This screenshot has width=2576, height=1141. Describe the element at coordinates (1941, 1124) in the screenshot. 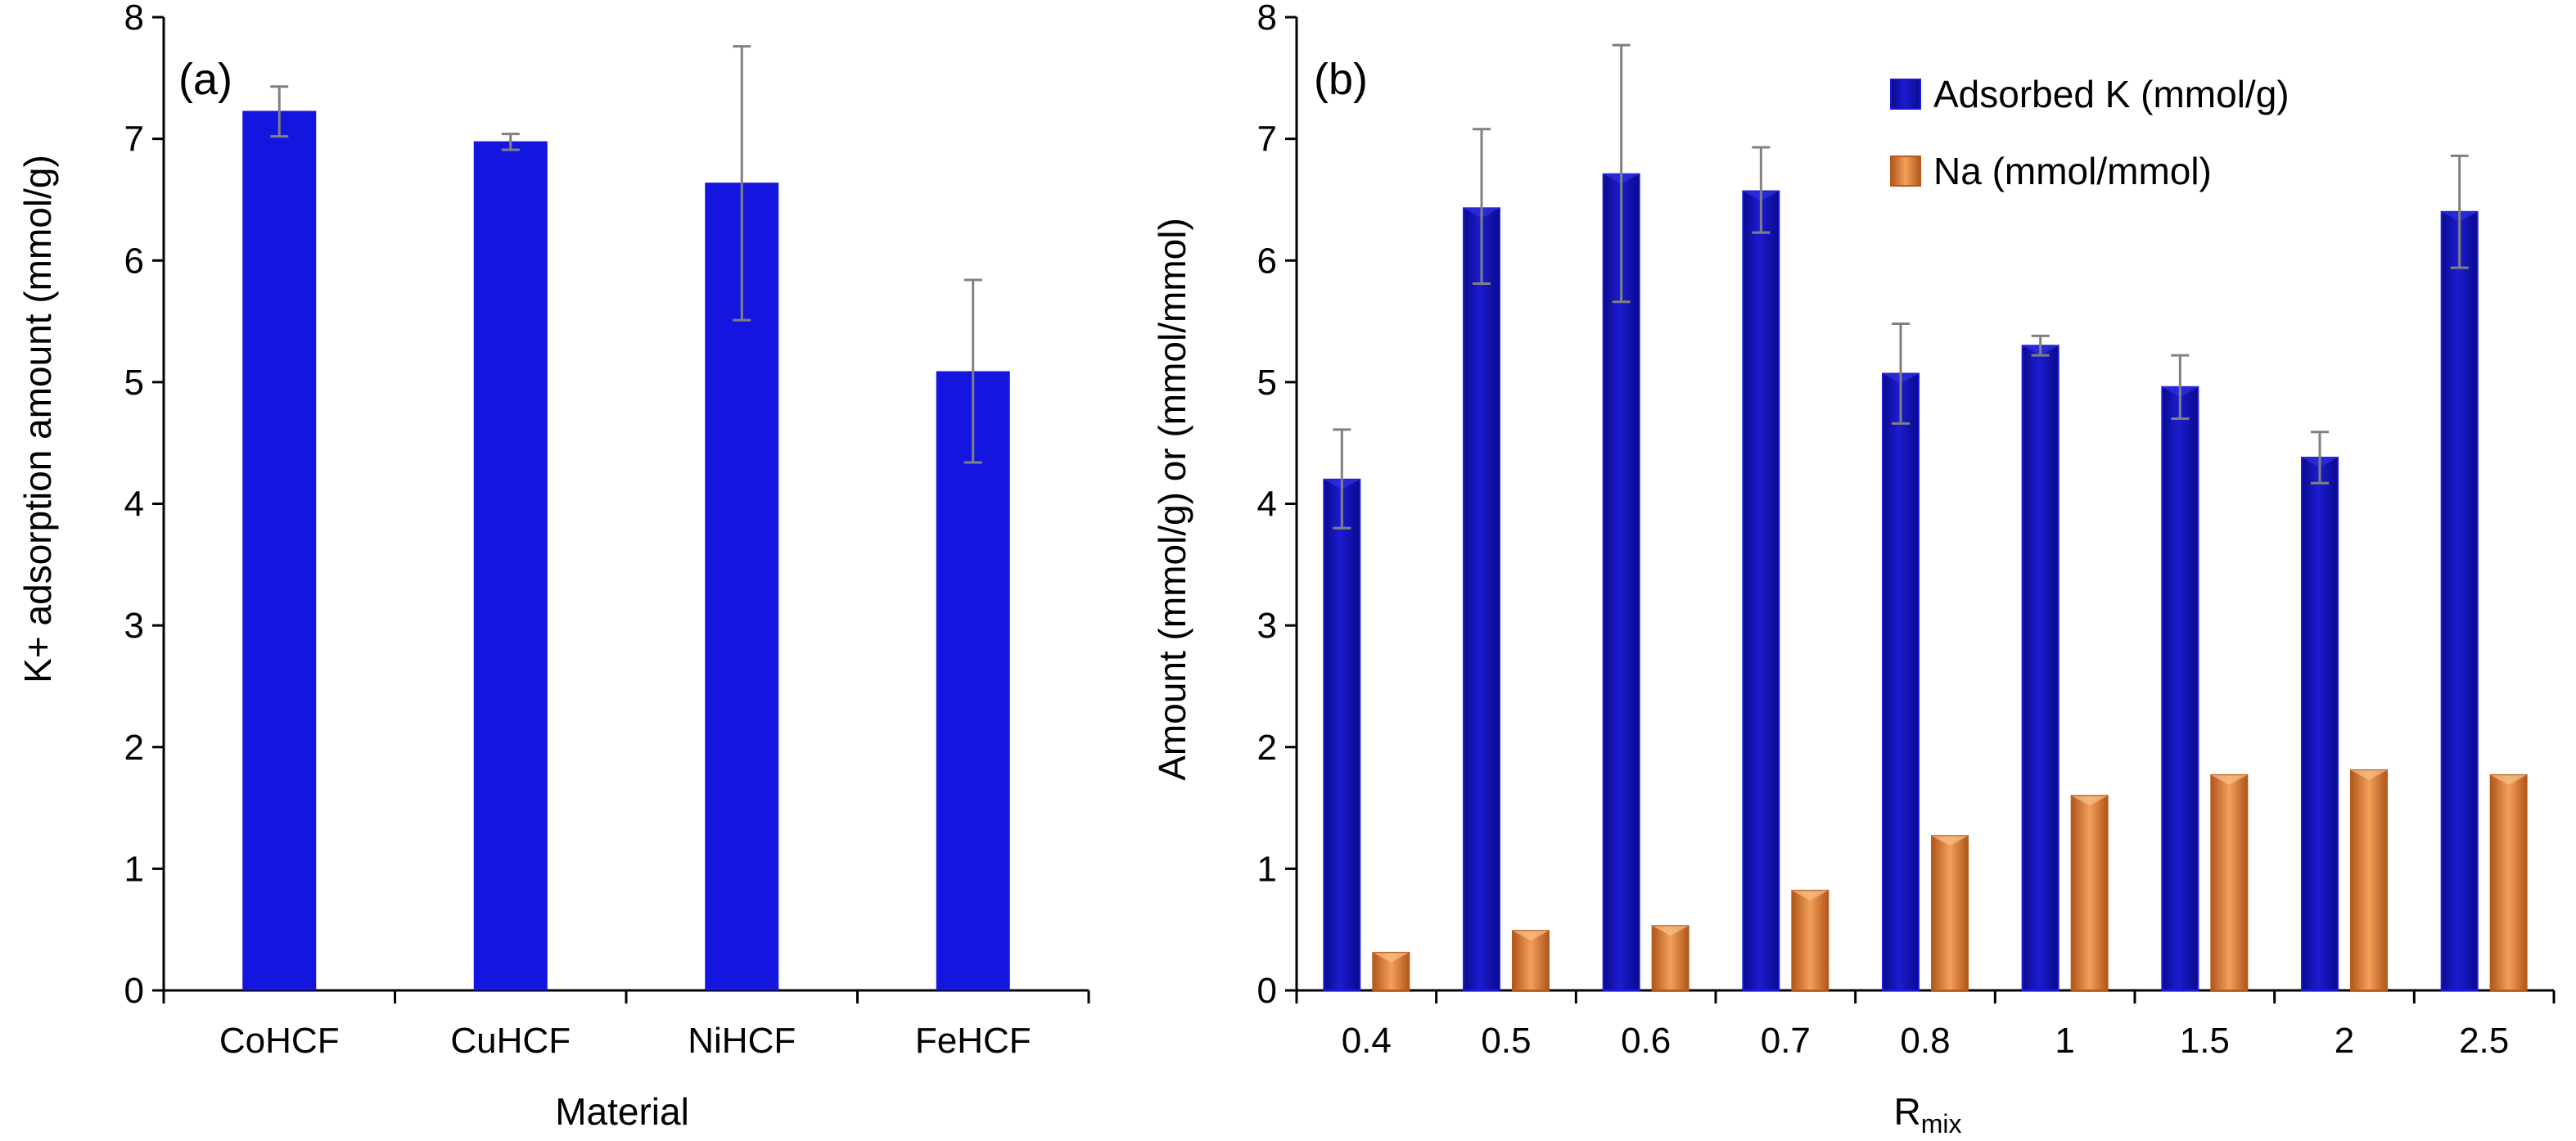

I see `panel-b-xlabel-subscript: mix` at that location.